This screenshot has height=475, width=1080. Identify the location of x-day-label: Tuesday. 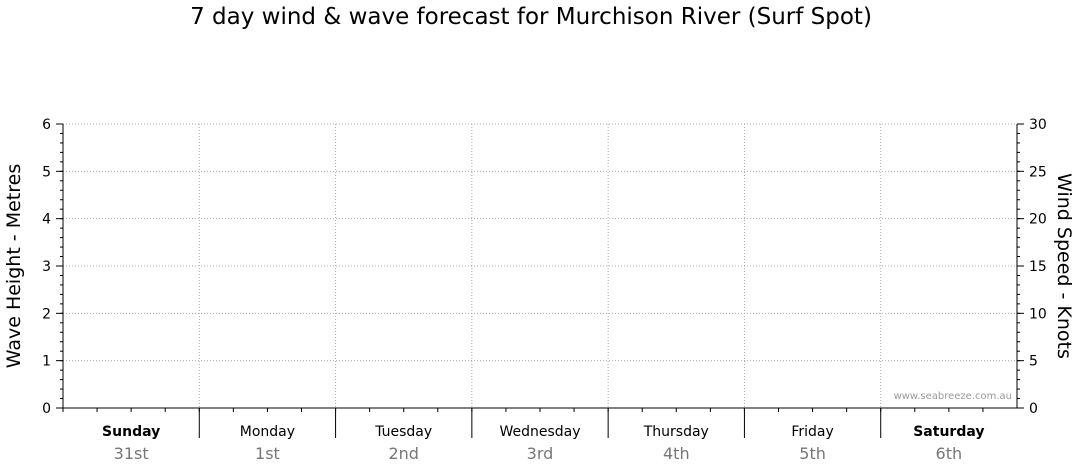
(403, 432).